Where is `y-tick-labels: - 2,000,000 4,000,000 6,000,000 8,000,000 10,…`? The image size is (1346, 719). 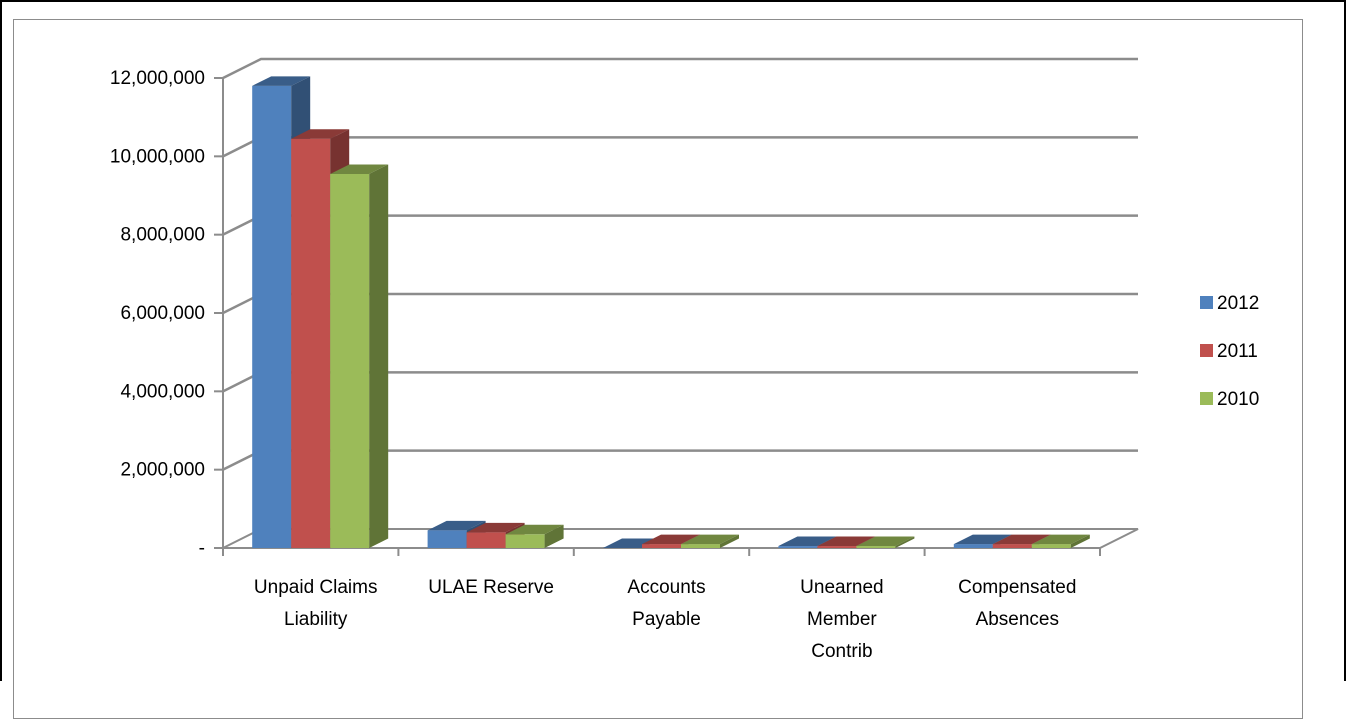 y-tick-labels: - 2,000,000 4,000,000 6,000,000 8,000,000 10,… is located at coordinates (157, 313).